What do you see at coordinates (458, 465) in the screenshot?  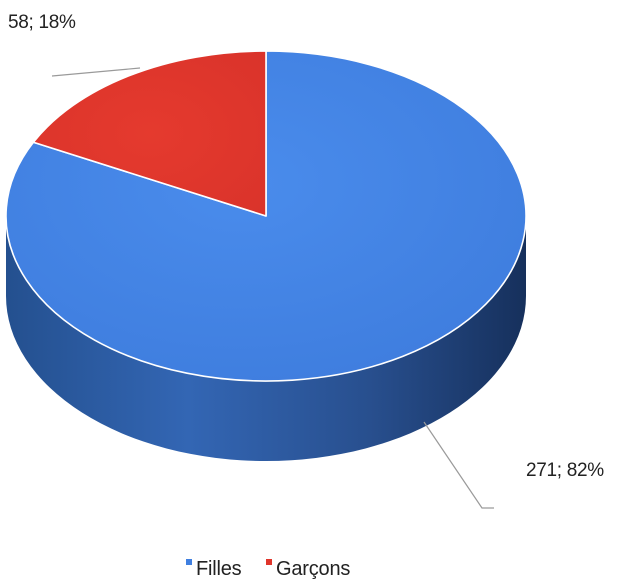 I see `leader-line-filles` at bounding box center [458, 465].